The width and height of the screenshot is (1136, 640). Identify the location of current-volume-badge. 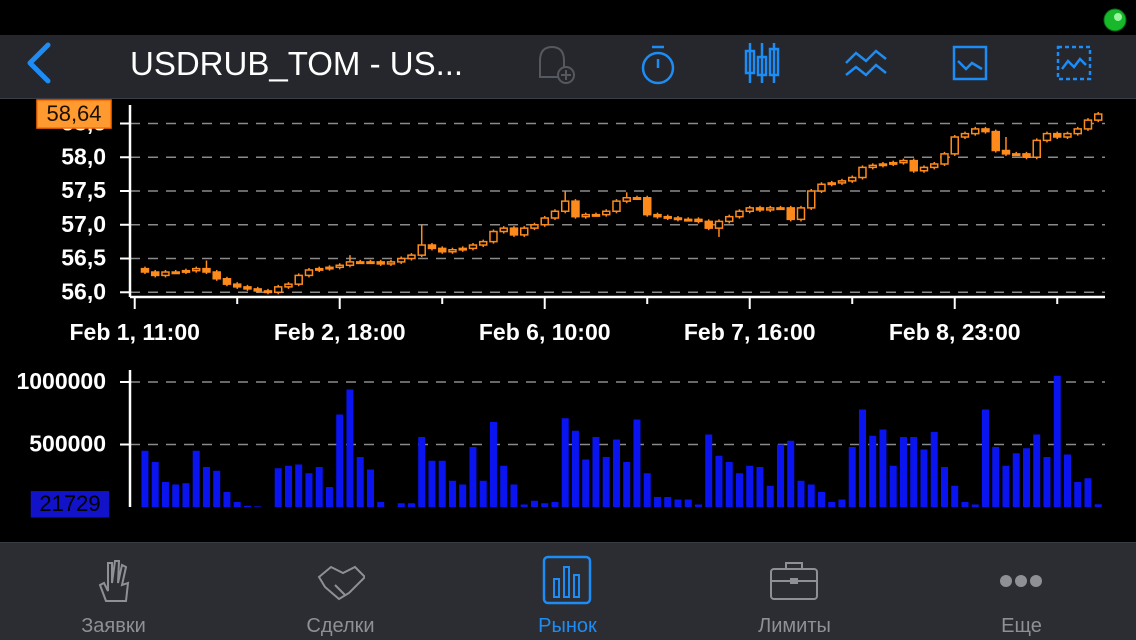
(70, 504).